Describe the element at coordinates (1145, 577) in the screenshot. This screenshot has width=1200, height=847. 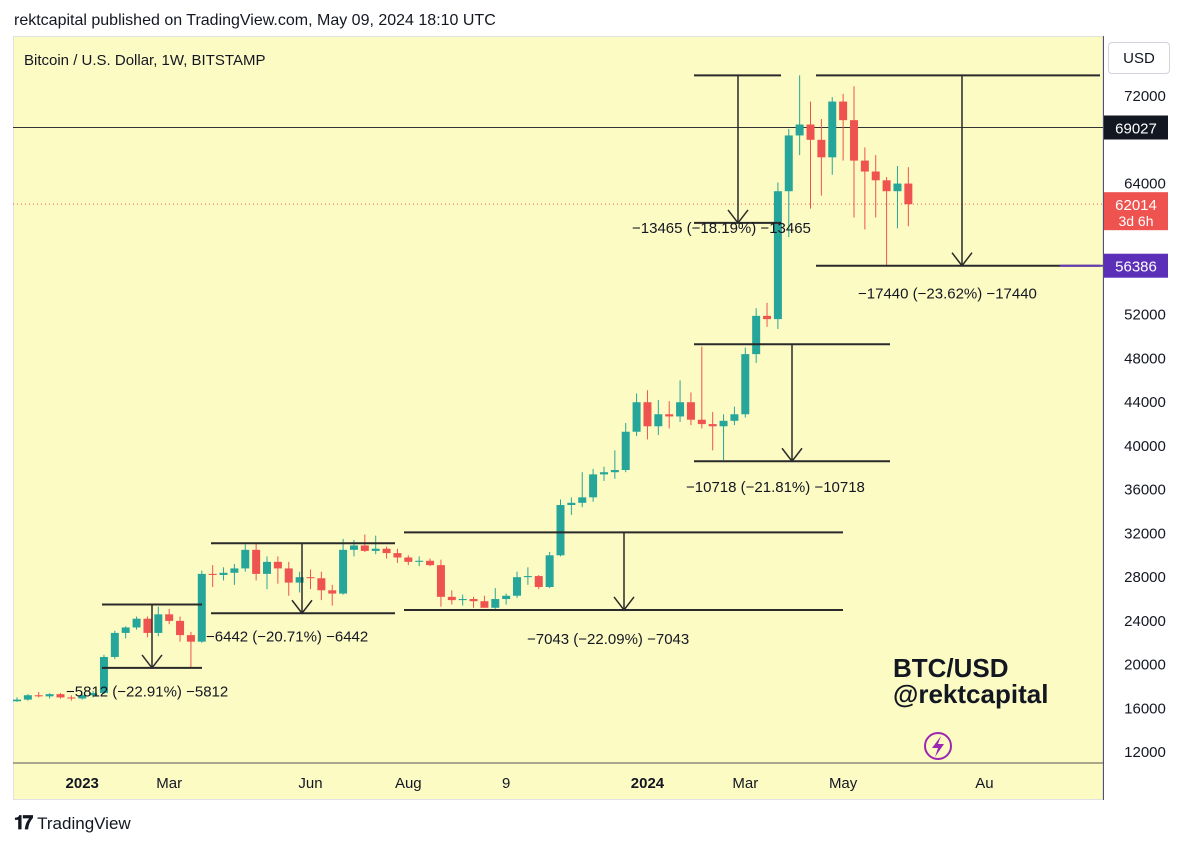
I see `y-tick-label: 28000` at that location.